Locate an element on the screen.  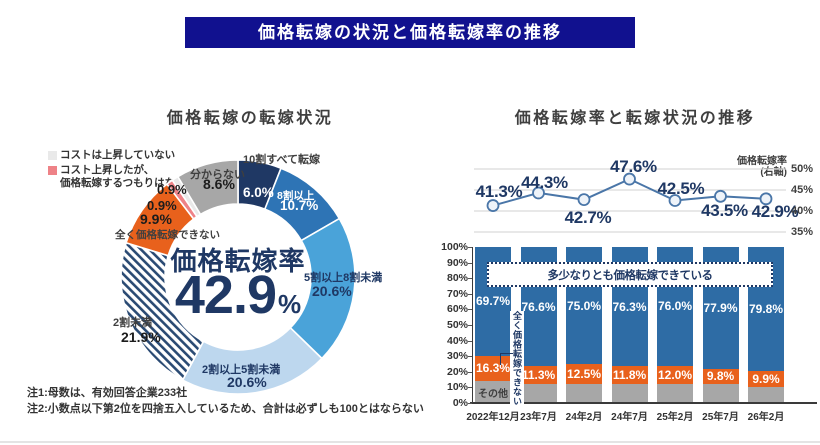
bar-segment-orange: 9.9% is located at coordinates (766, 379).